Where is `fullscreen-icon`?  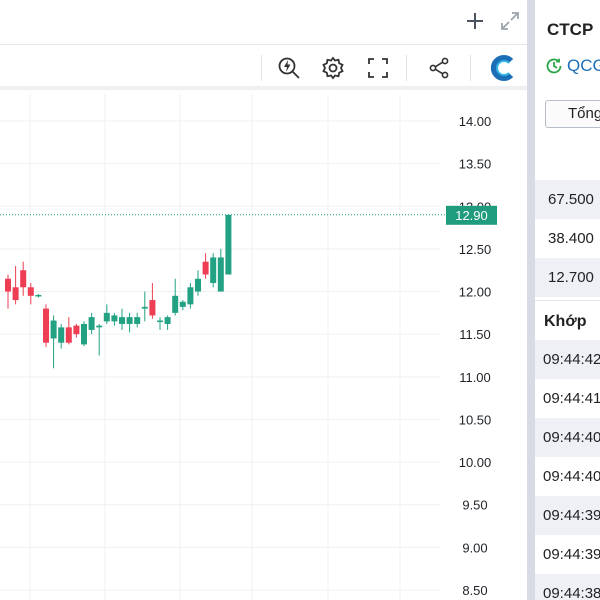
fullscreen-icon is located at coordinates (378, 68).